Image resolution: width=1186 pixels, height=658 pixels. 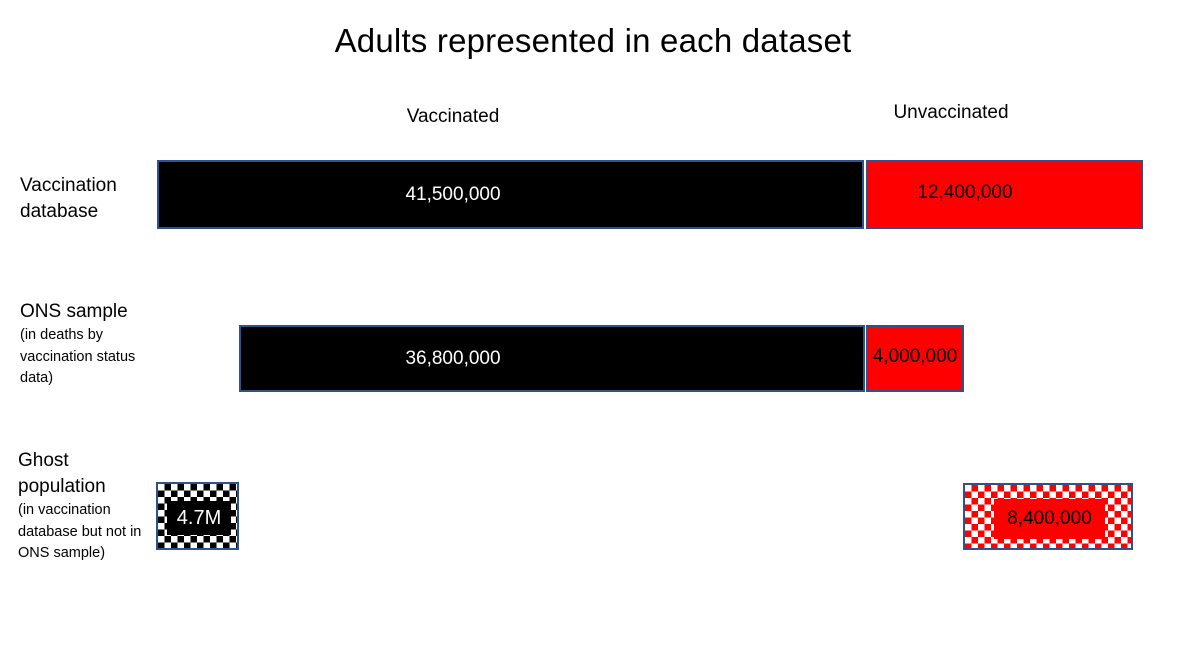 What do you see at coordinates (593, 40) in the screenshot?
I see `chart-title: Adults represented in each dataset` at bounding box center [593, 40].